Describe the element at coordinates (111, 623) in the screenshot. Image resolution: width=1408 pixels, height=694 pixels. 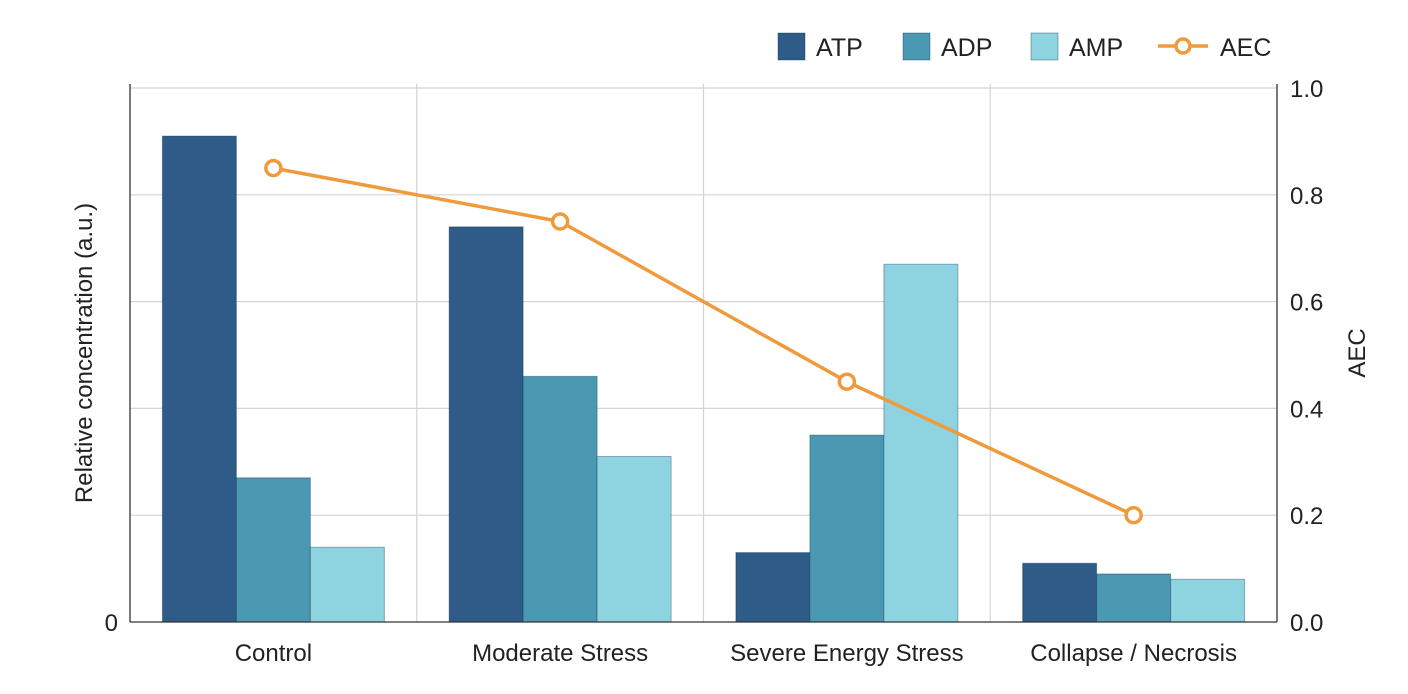
I see `y-tick-label: 0` at that location.